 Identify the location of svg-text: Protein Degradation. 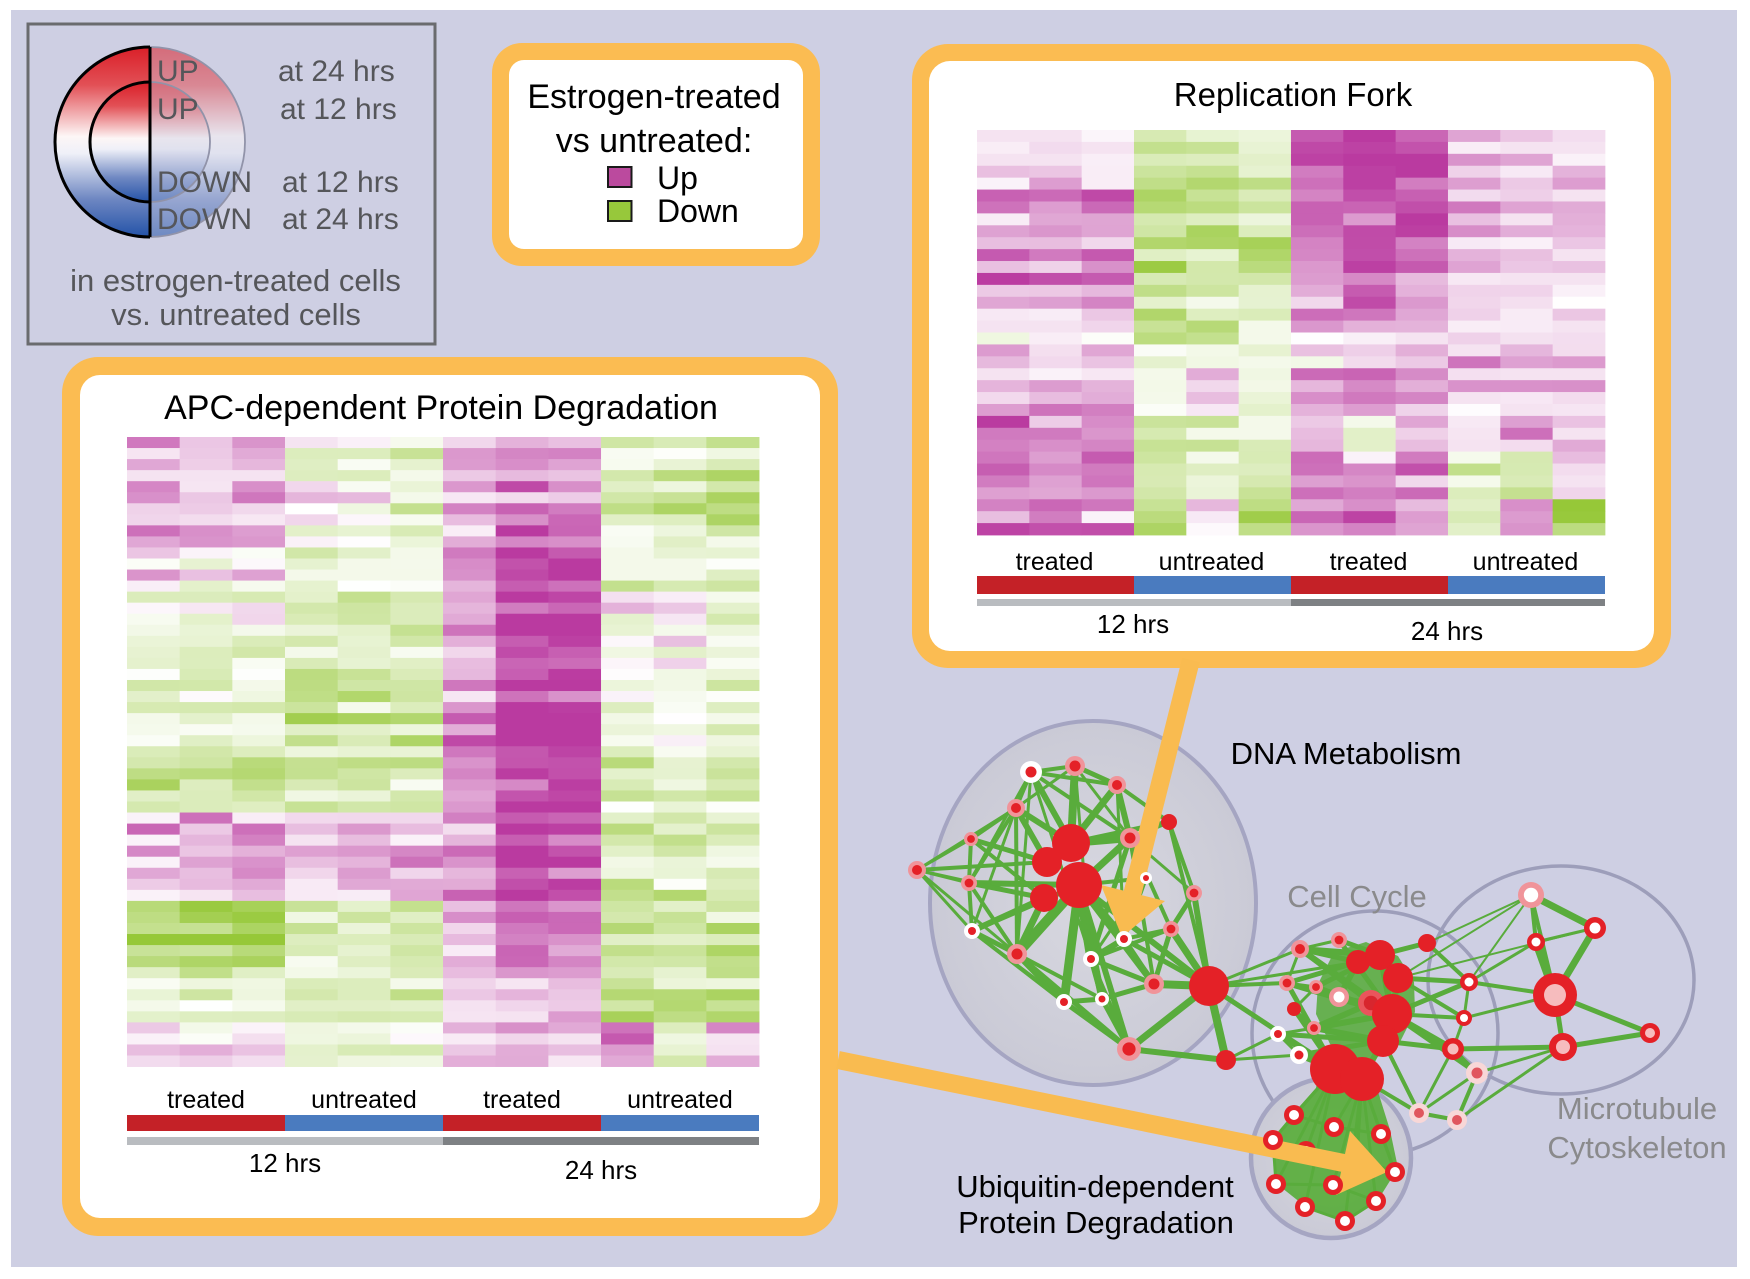
(1096, 1222).